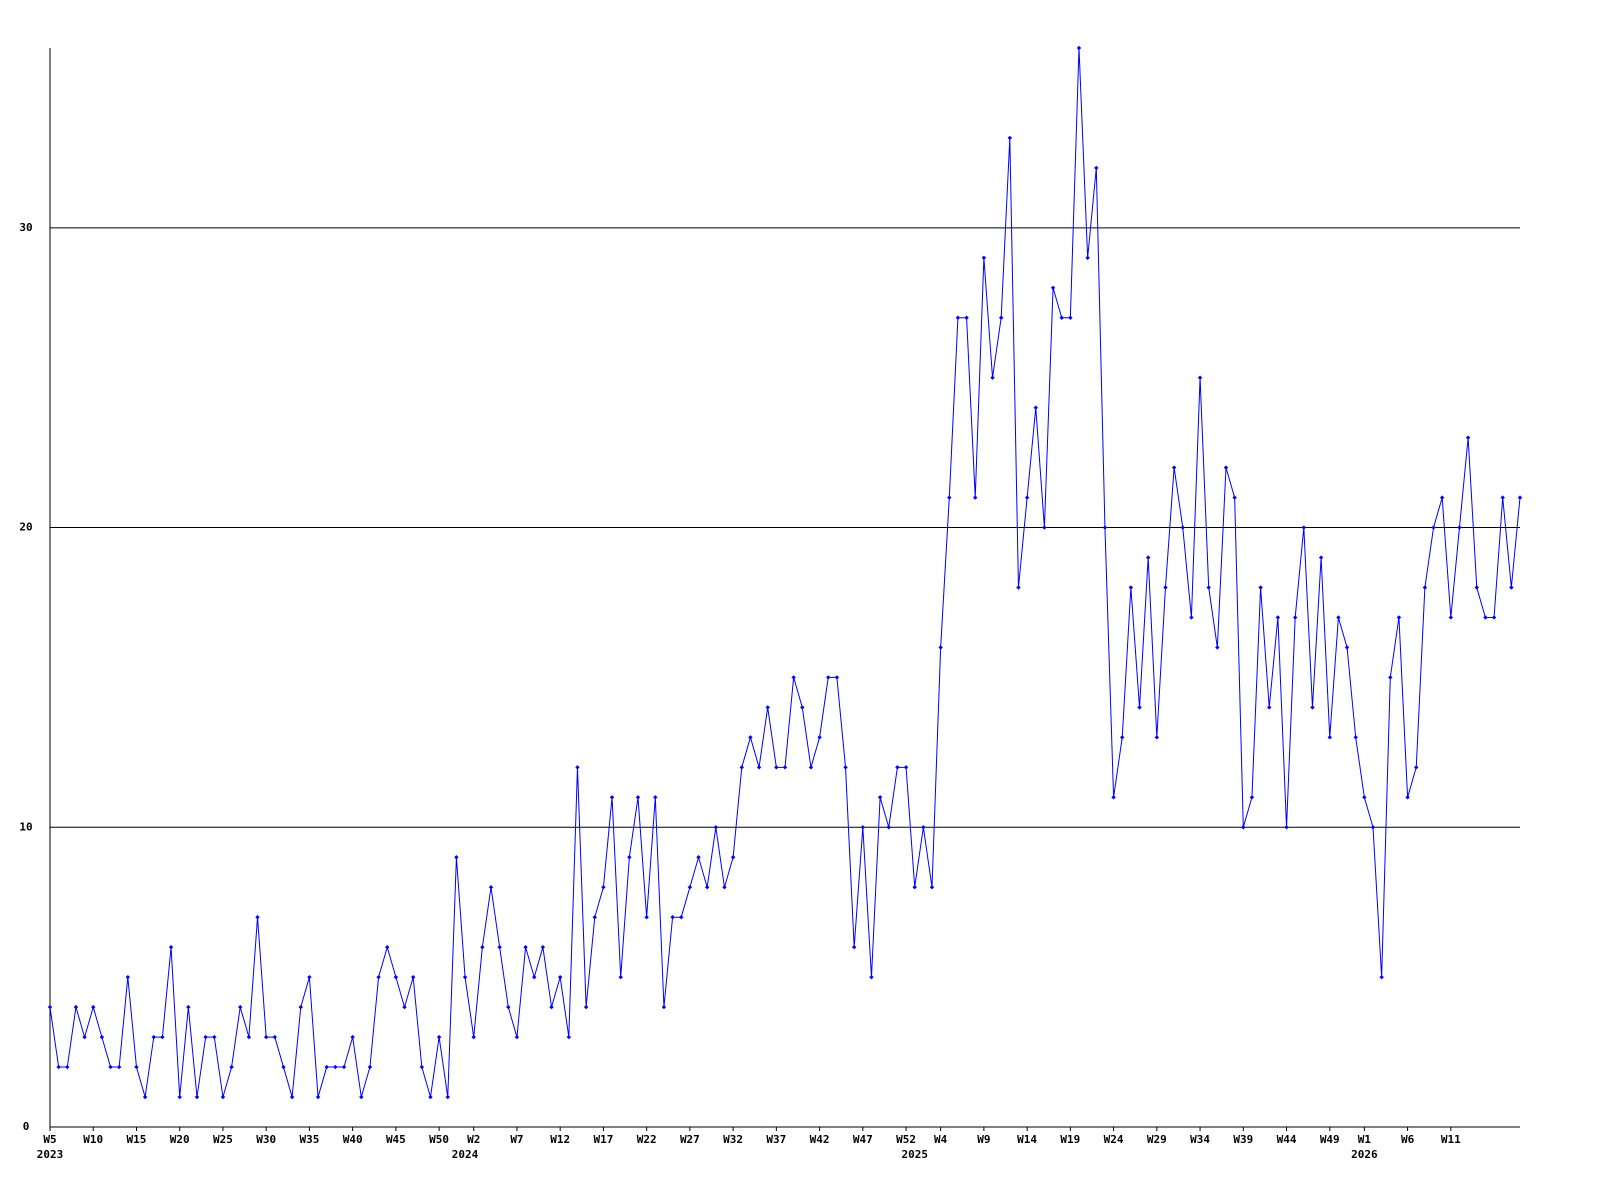  I want to click on x-tick-label: W14, so click(1027, 1139).